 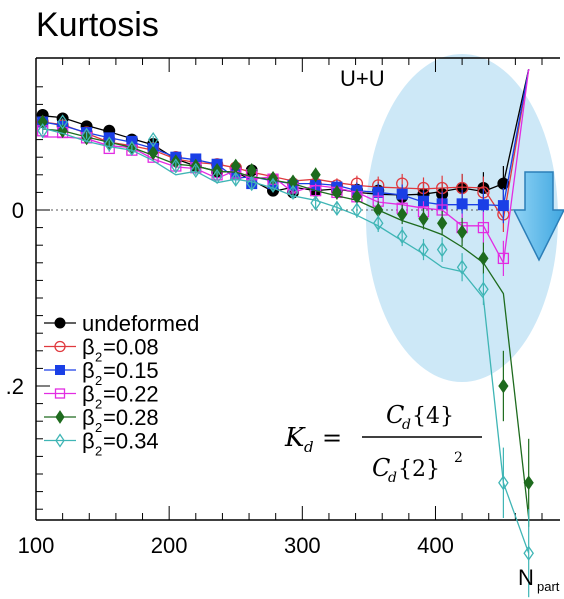 I want to click on down-arrow-icon, so click(x=538, y=216).